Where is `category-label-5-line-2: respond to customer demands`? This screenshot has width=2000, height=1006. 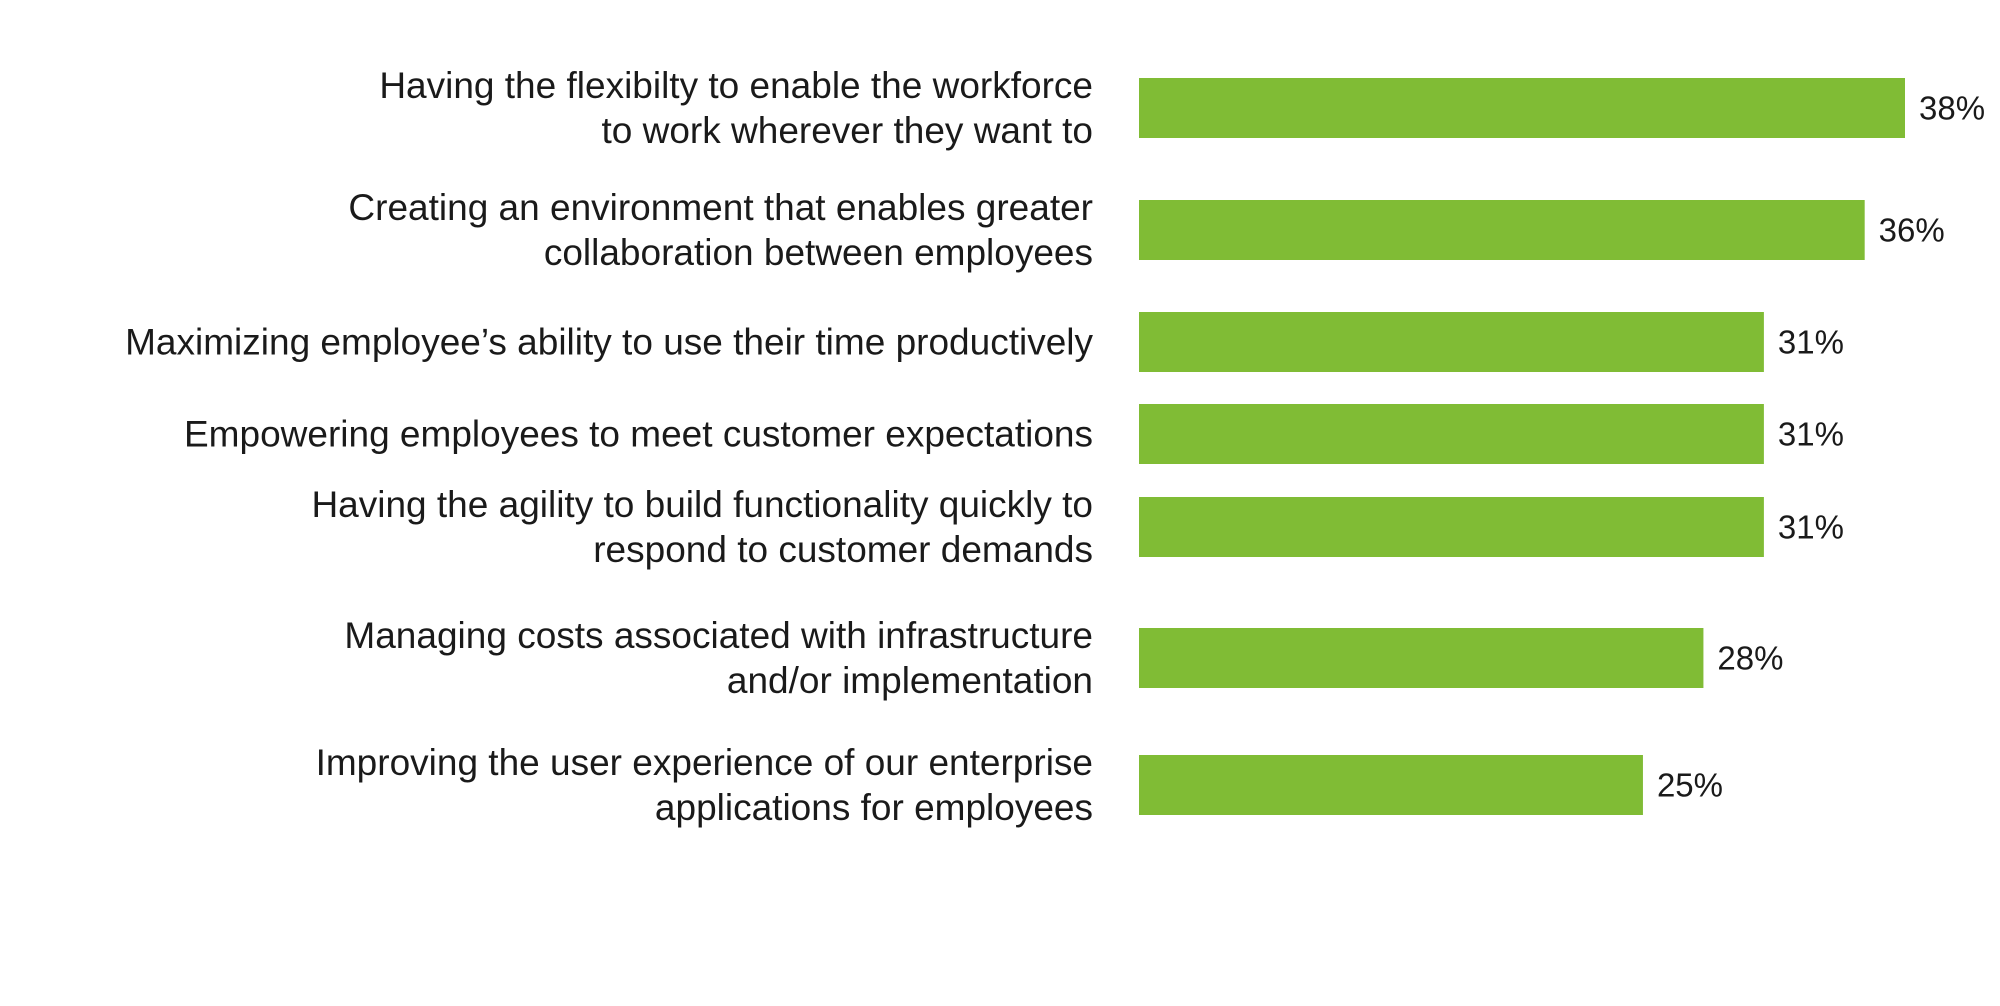
category-label-5-line-2: respond to customer demands is located at coordinates (843, 549).